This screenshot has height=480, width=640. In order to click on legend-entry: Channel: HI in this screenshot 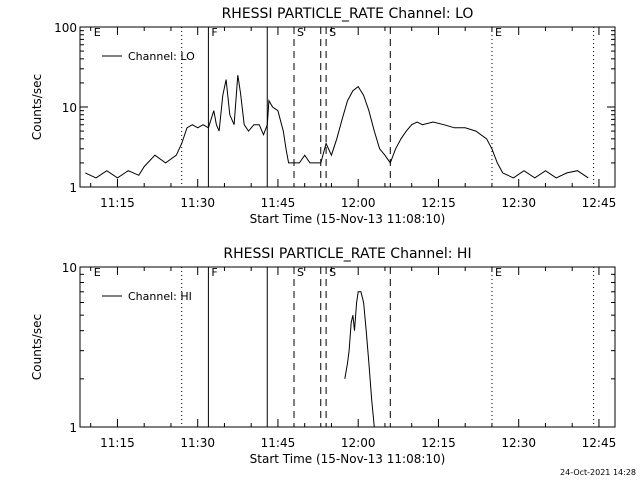, I will do `click(160, 296)`.